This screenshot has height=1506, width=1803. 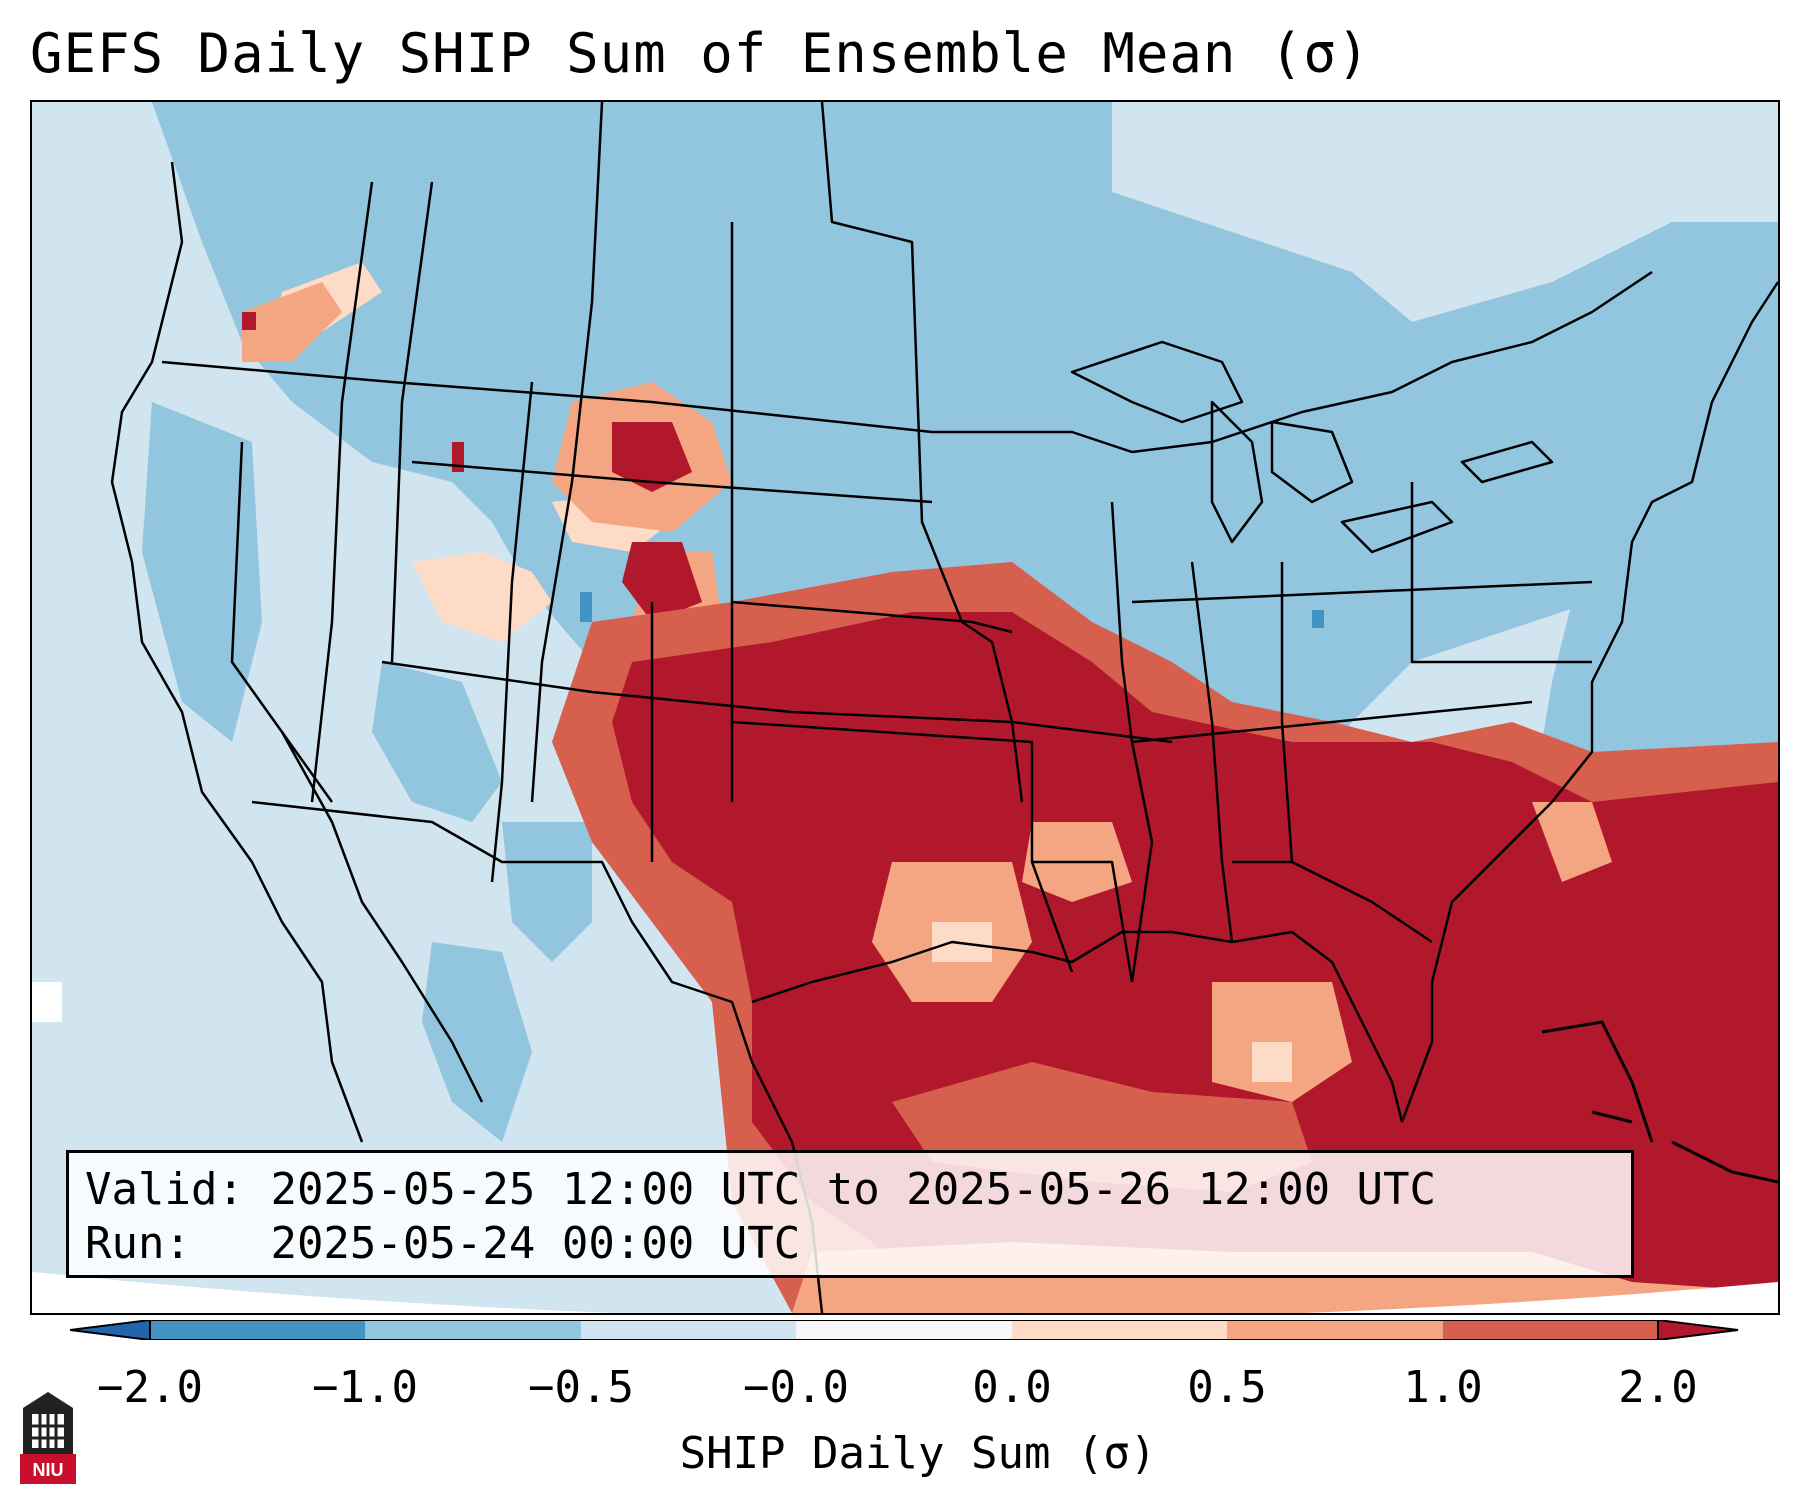 What do you see at coordinates (1698, 1330) in the screenshot?
I see `colorbar-extend-high` at bounding box center [1698, 1330].